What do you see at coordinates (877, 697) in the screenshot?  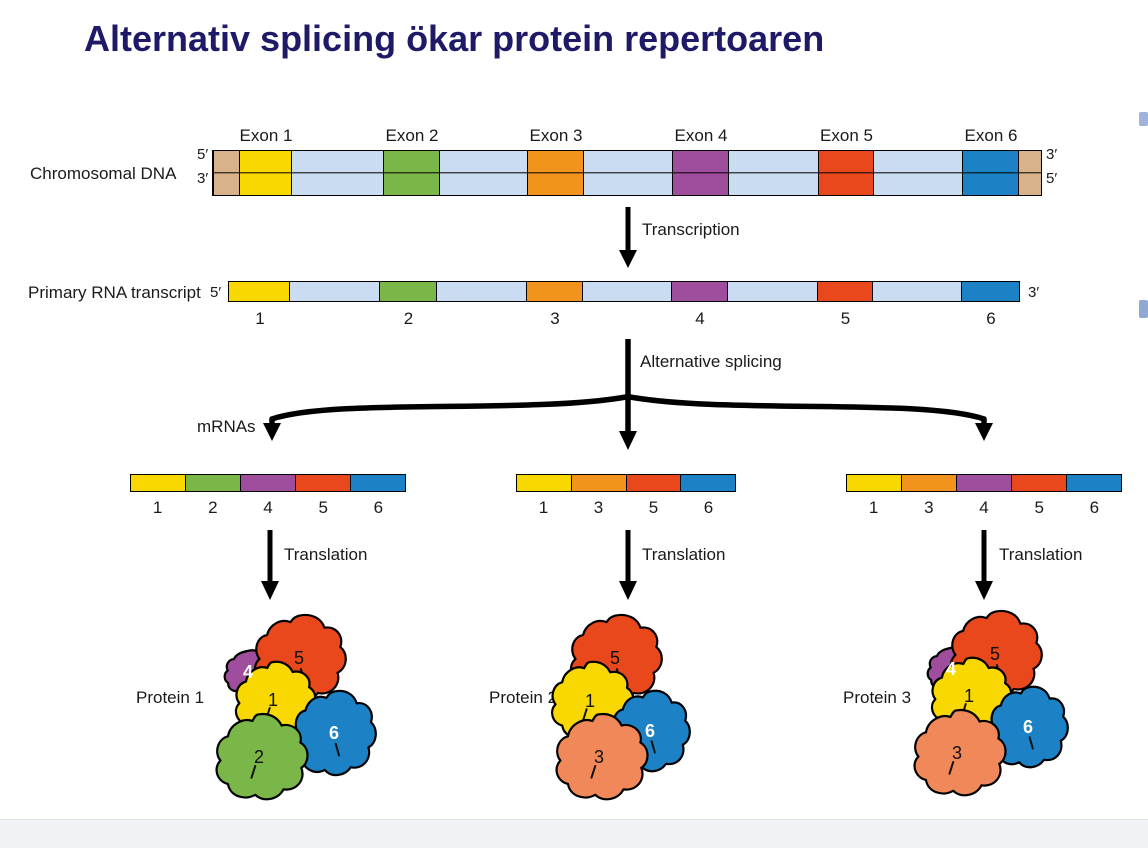 I see `protein-3-label: Protein 3` at bounding box center [877, 697].